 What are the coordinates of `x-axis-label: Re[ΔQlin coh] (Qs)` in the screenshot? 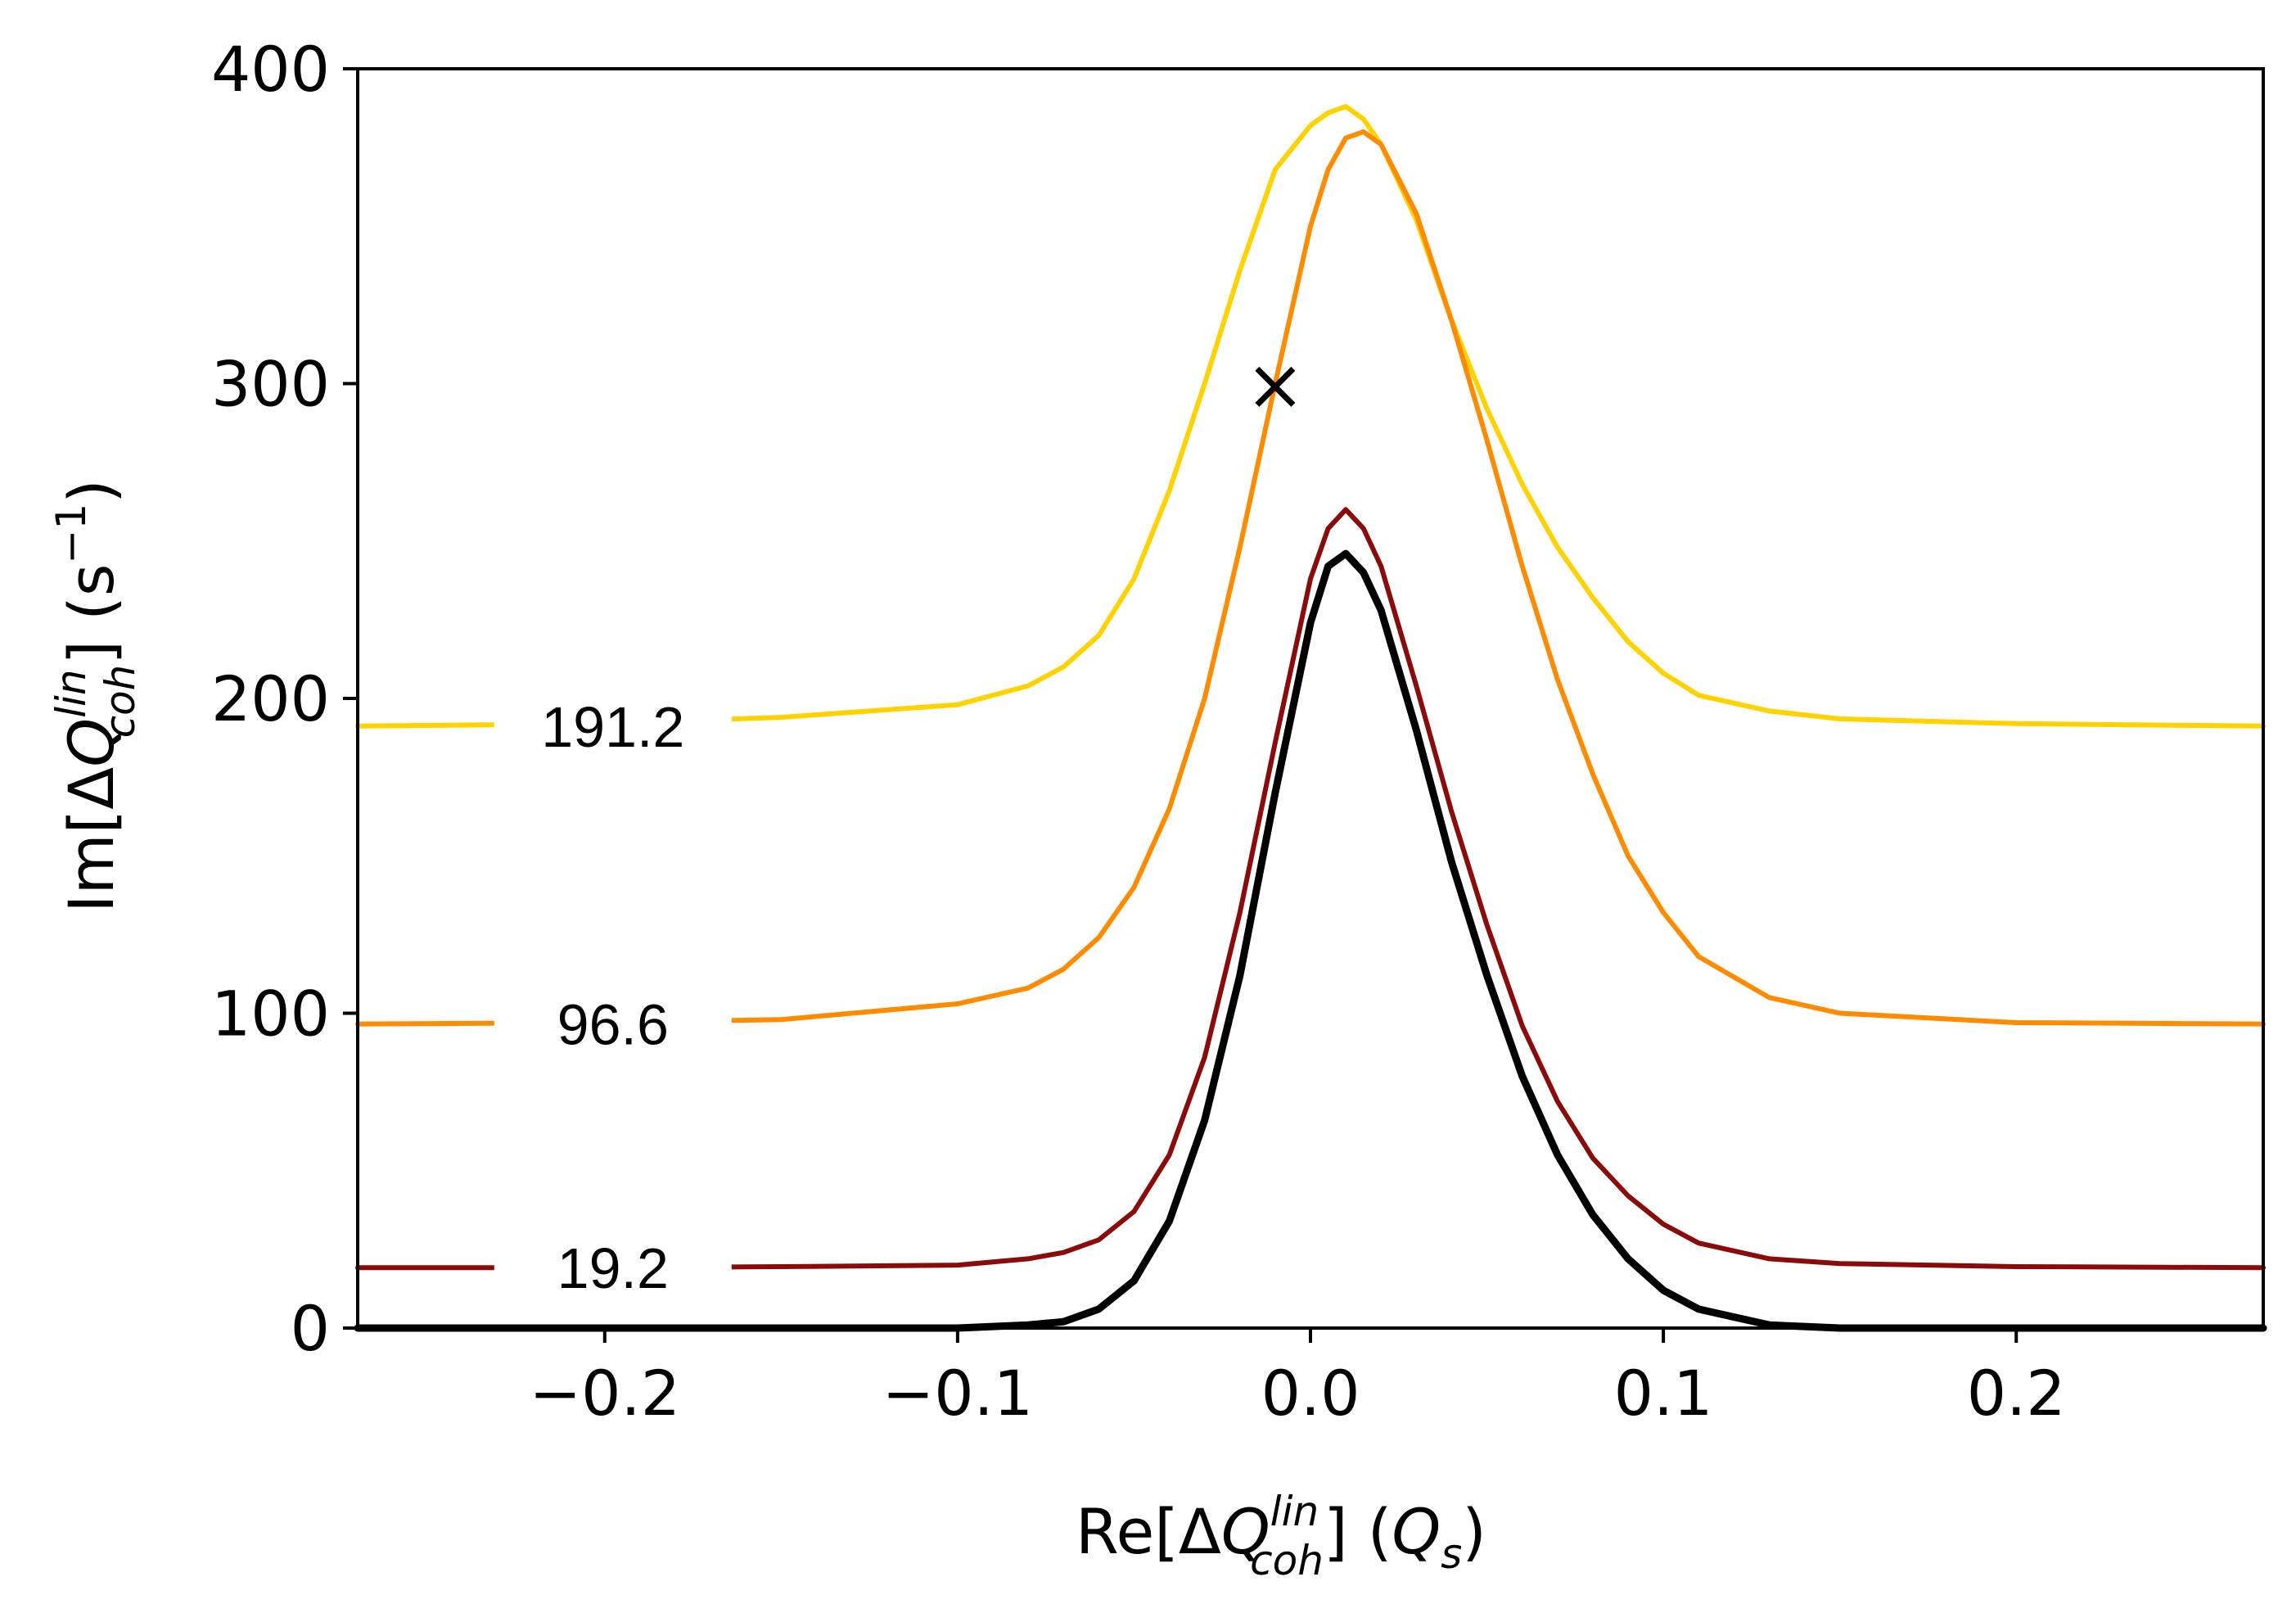 It's located at (1281, 1536).